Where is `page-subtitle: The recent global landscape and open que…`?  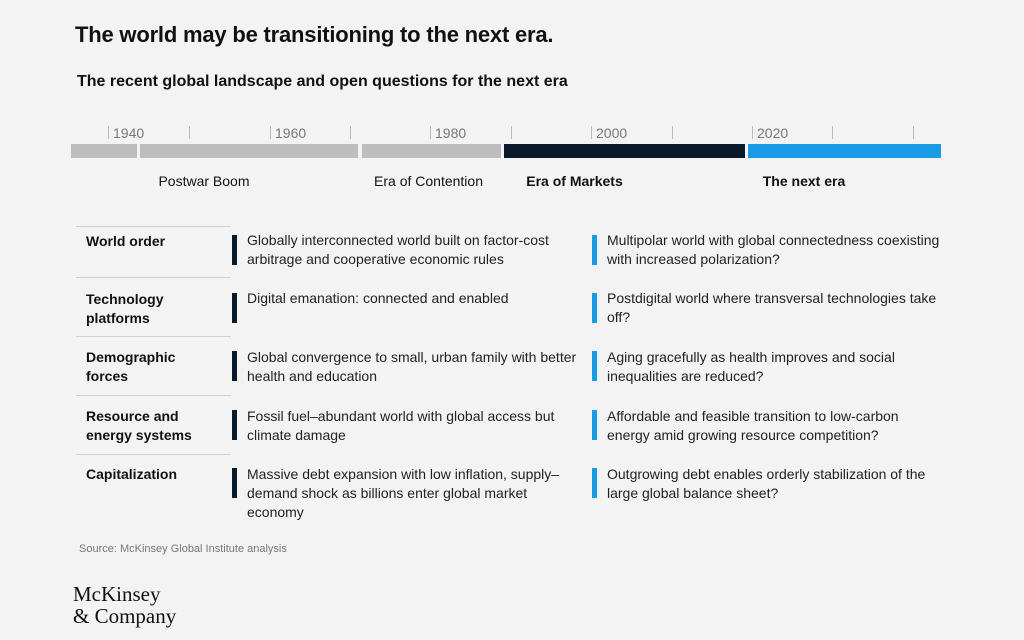
page-subtitle: The recent global landscape and open que… is located at coordinates (322, 81).